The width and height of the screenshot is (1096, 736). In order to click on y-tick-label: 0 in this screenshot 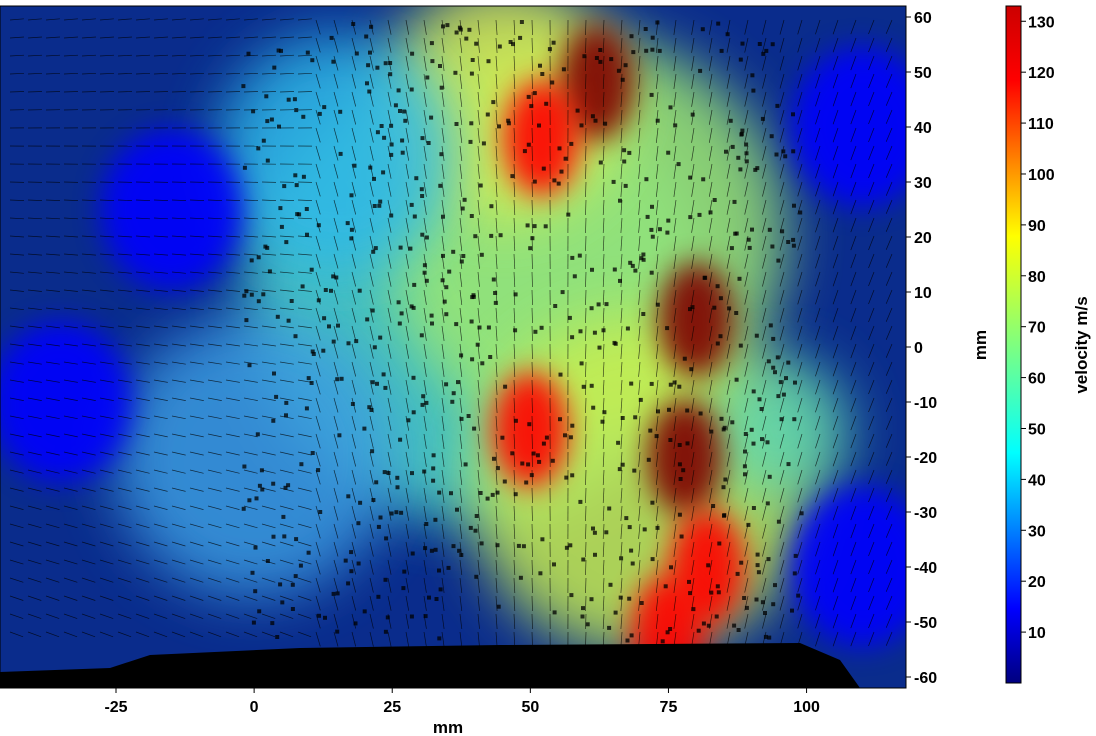, I will do `click(918, 348)`.